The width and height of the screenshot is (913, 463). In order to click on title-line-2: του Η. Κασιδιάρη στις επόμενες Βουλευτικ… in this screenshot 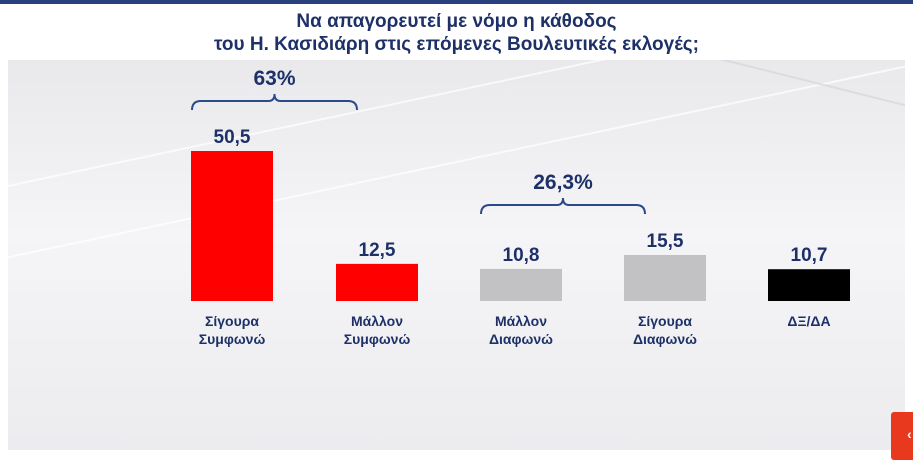, I will do `click(456, 44)`.